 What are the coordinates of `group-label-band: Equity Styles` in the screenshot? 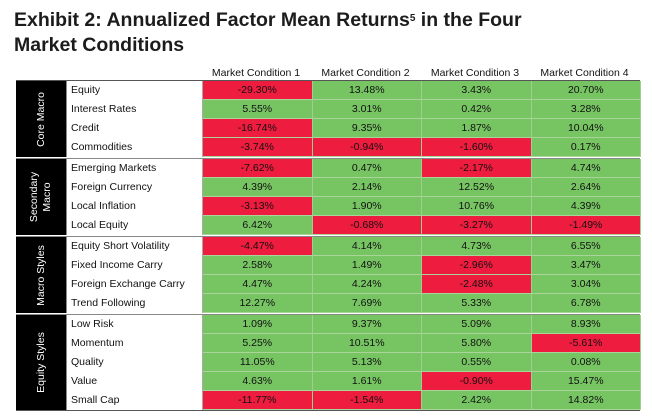 It's located at (41, 362).